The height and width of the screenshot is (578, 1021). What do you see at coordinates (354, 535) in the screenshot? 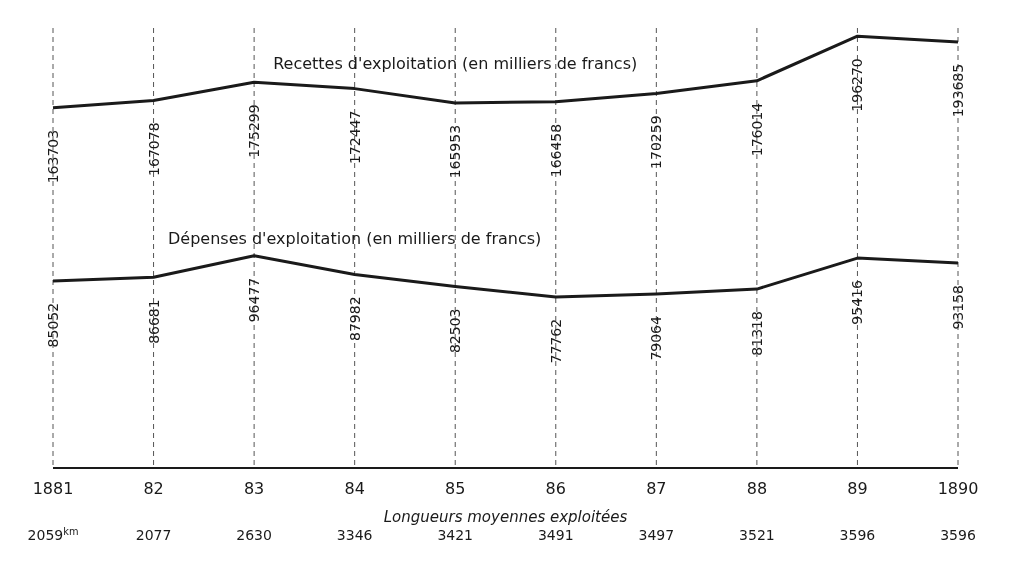
I see `text: 3346` at bounding box center [354, 535].